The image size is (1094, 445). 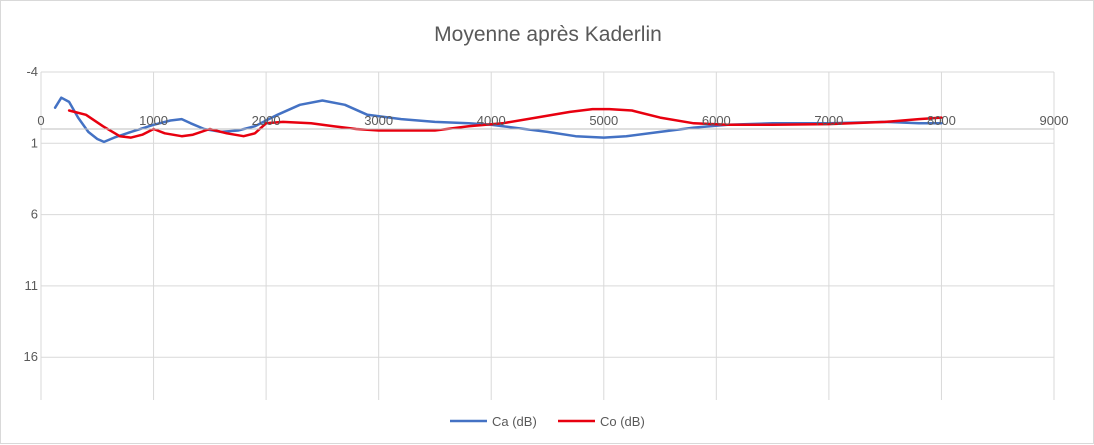 What do you see at coordinates (603, 120) in the screenshot?
I see `x-tick-label: 5000` at bounding box center [603, 120].